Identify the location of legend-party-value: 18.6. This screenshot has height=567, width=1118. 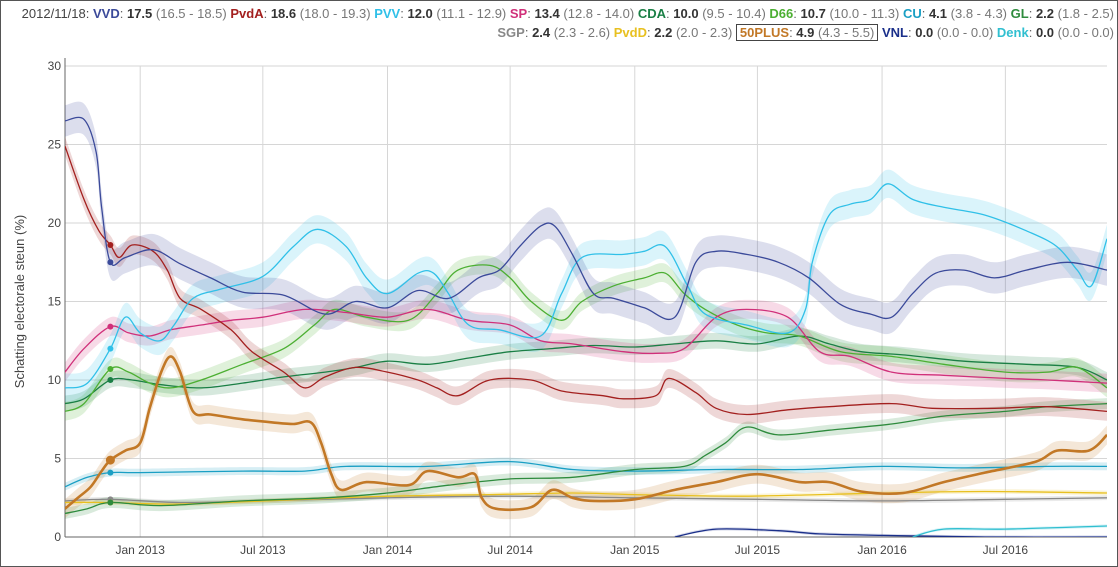
(283, 13).